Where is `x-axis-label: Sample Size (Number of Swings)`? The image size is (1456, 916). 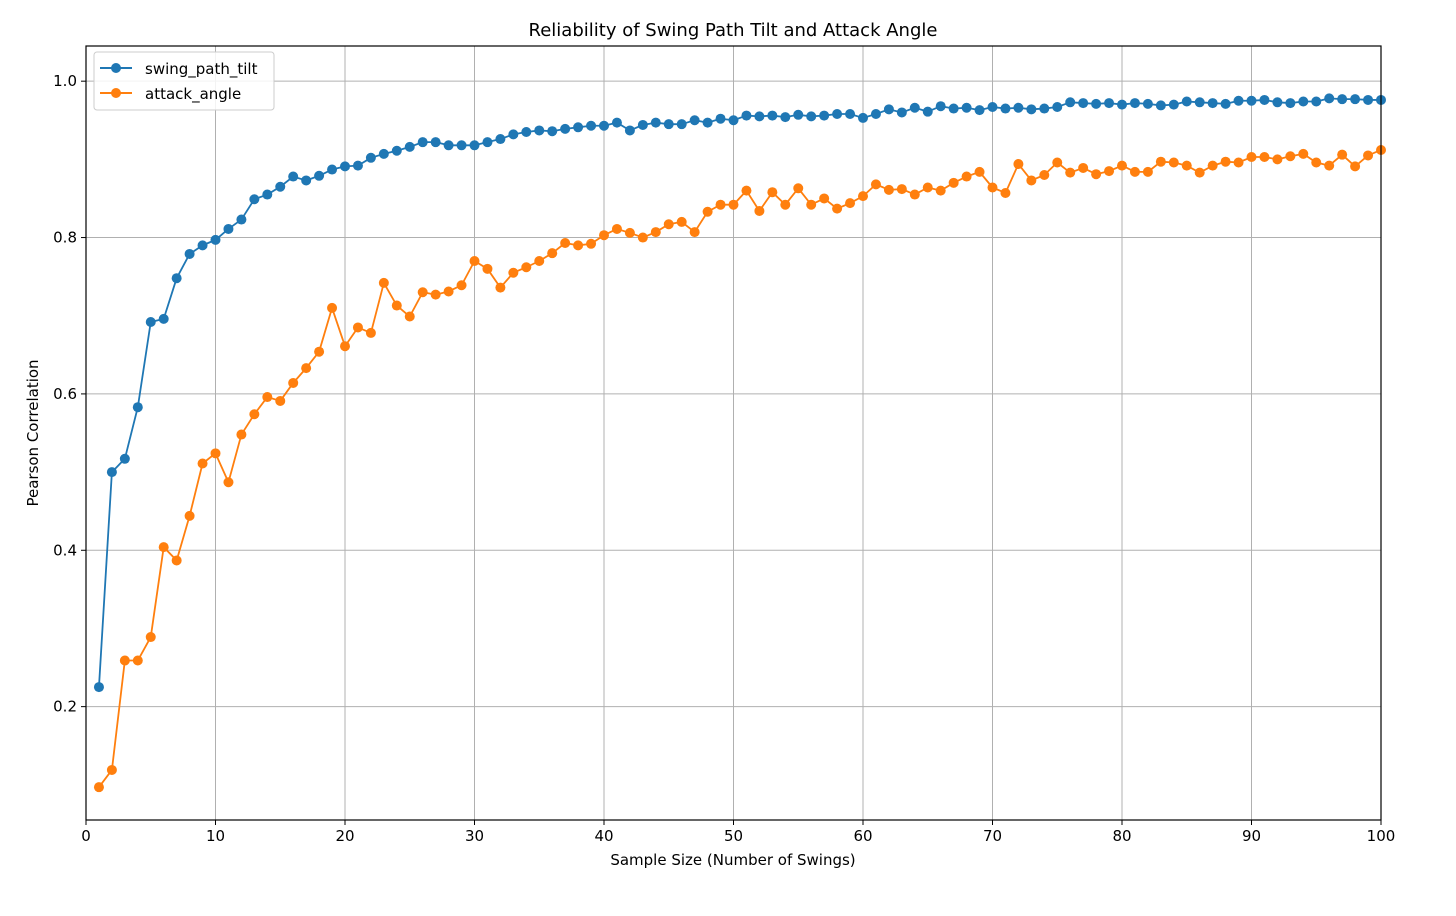
x-axis-label: Sample Size (Number of Swings) is located at coordinates (732, 860).